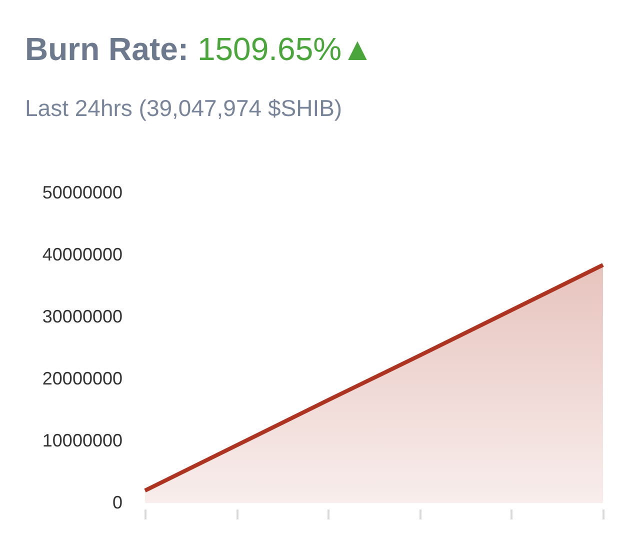 The height and width of the screenshot is (557, 642). What do you see at coordinates (82, 192) in the screenshot?
I see `y-tick-label: 50000000` at bounding box center [82, 192].